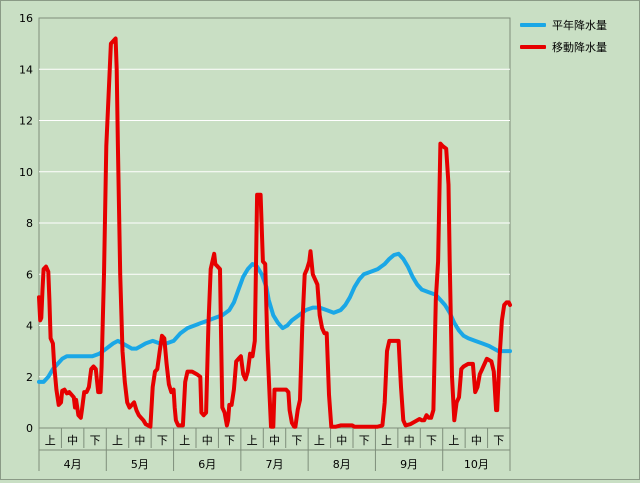  Describe the element at coordinates (26, 121) in the screenshot. I see `y-tick-label: 12` at that location.